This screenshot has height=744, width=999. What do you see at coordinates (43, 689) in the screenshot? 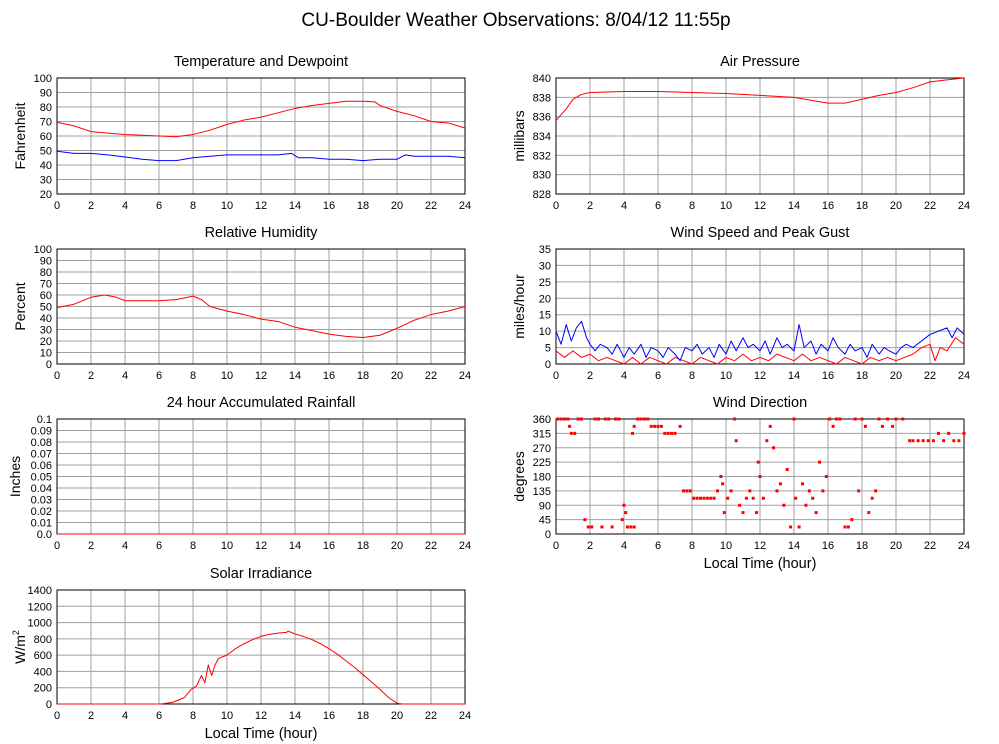
I see `y-tick-label: 200` at bounding box center [43, 689].